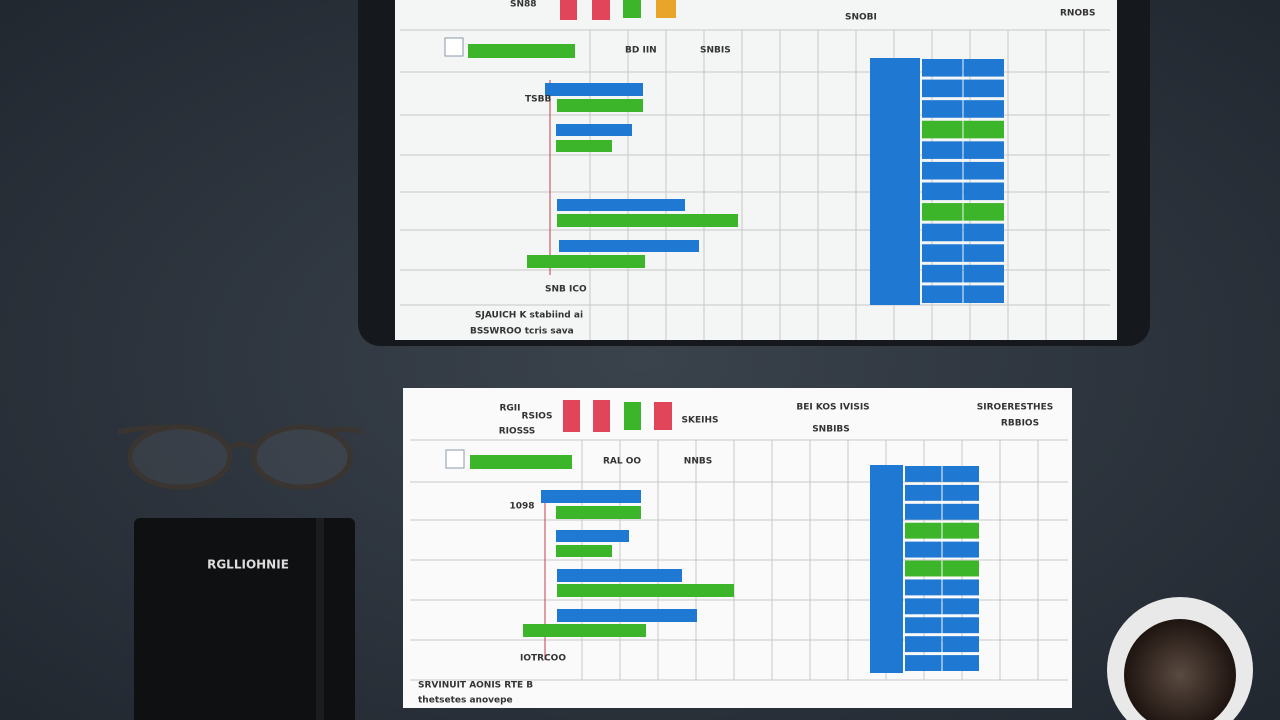 The image size is (1280, 720). I want to click on label: TSBB, so click(538, 100).